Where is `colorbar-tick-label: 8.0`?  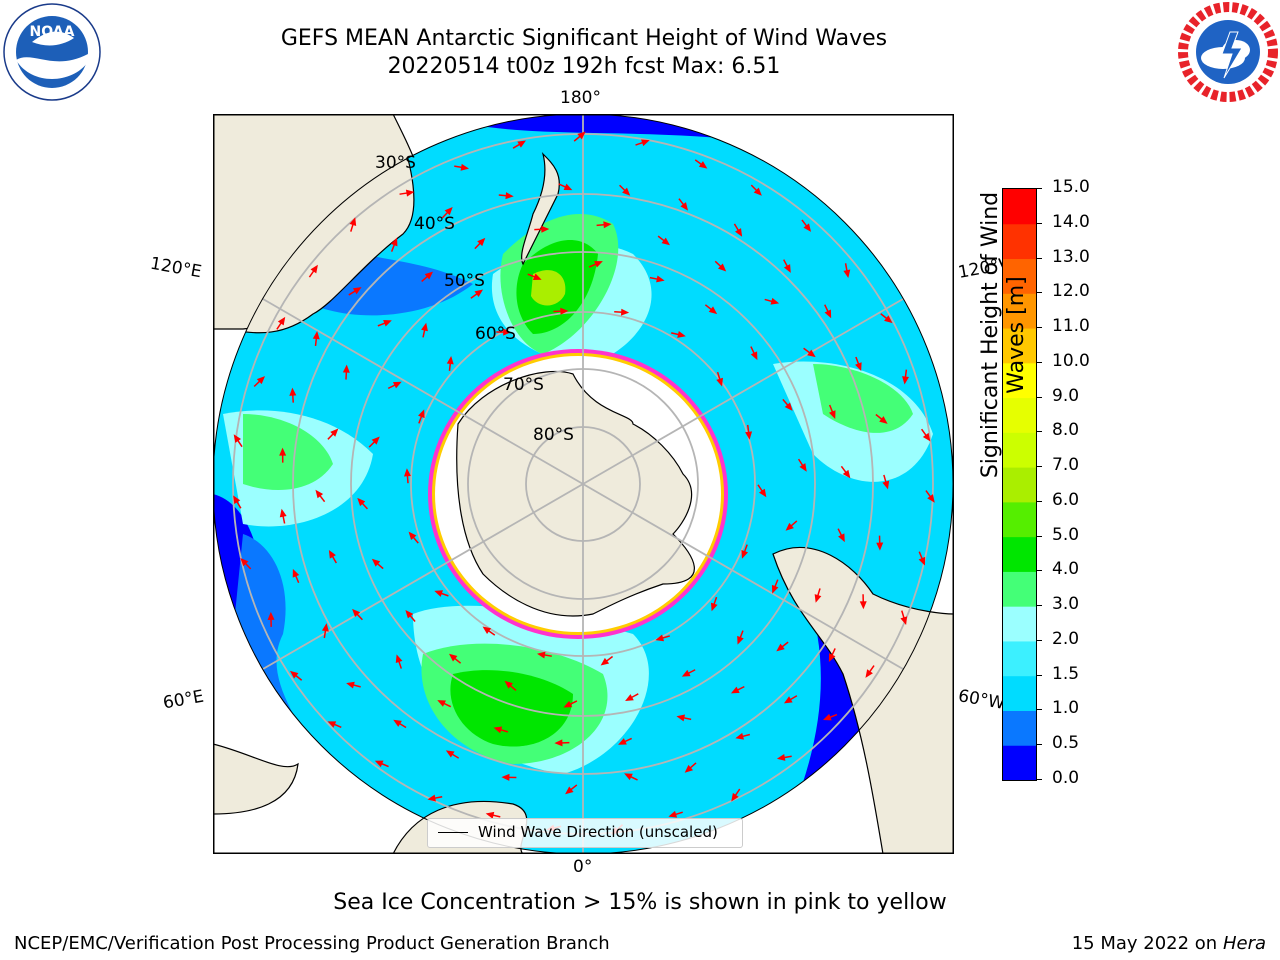 colorbar-tick-label: 8.0 is located at coordinates (1066, 430).